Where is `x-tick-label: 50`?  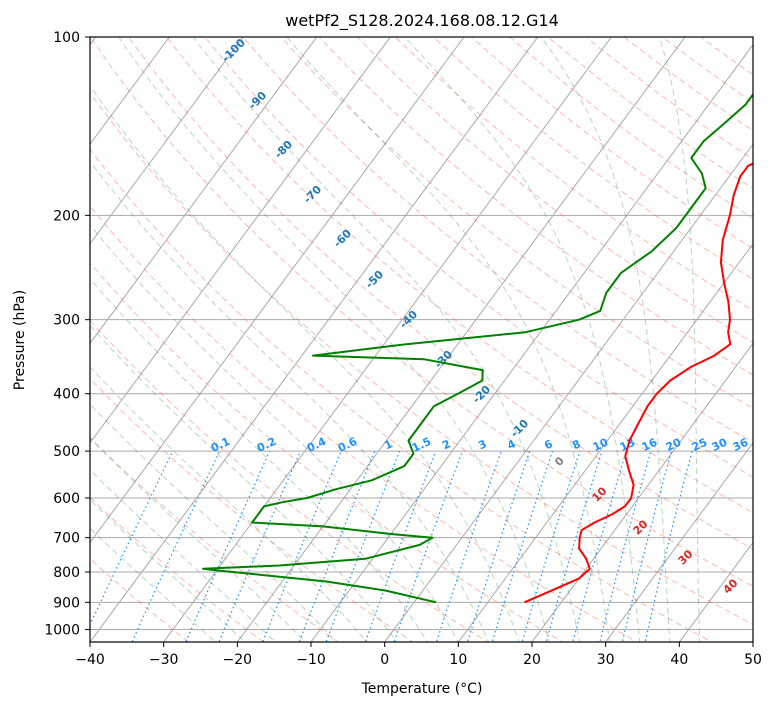
x-tick-label: 50 is located at coordinates (753, 660).